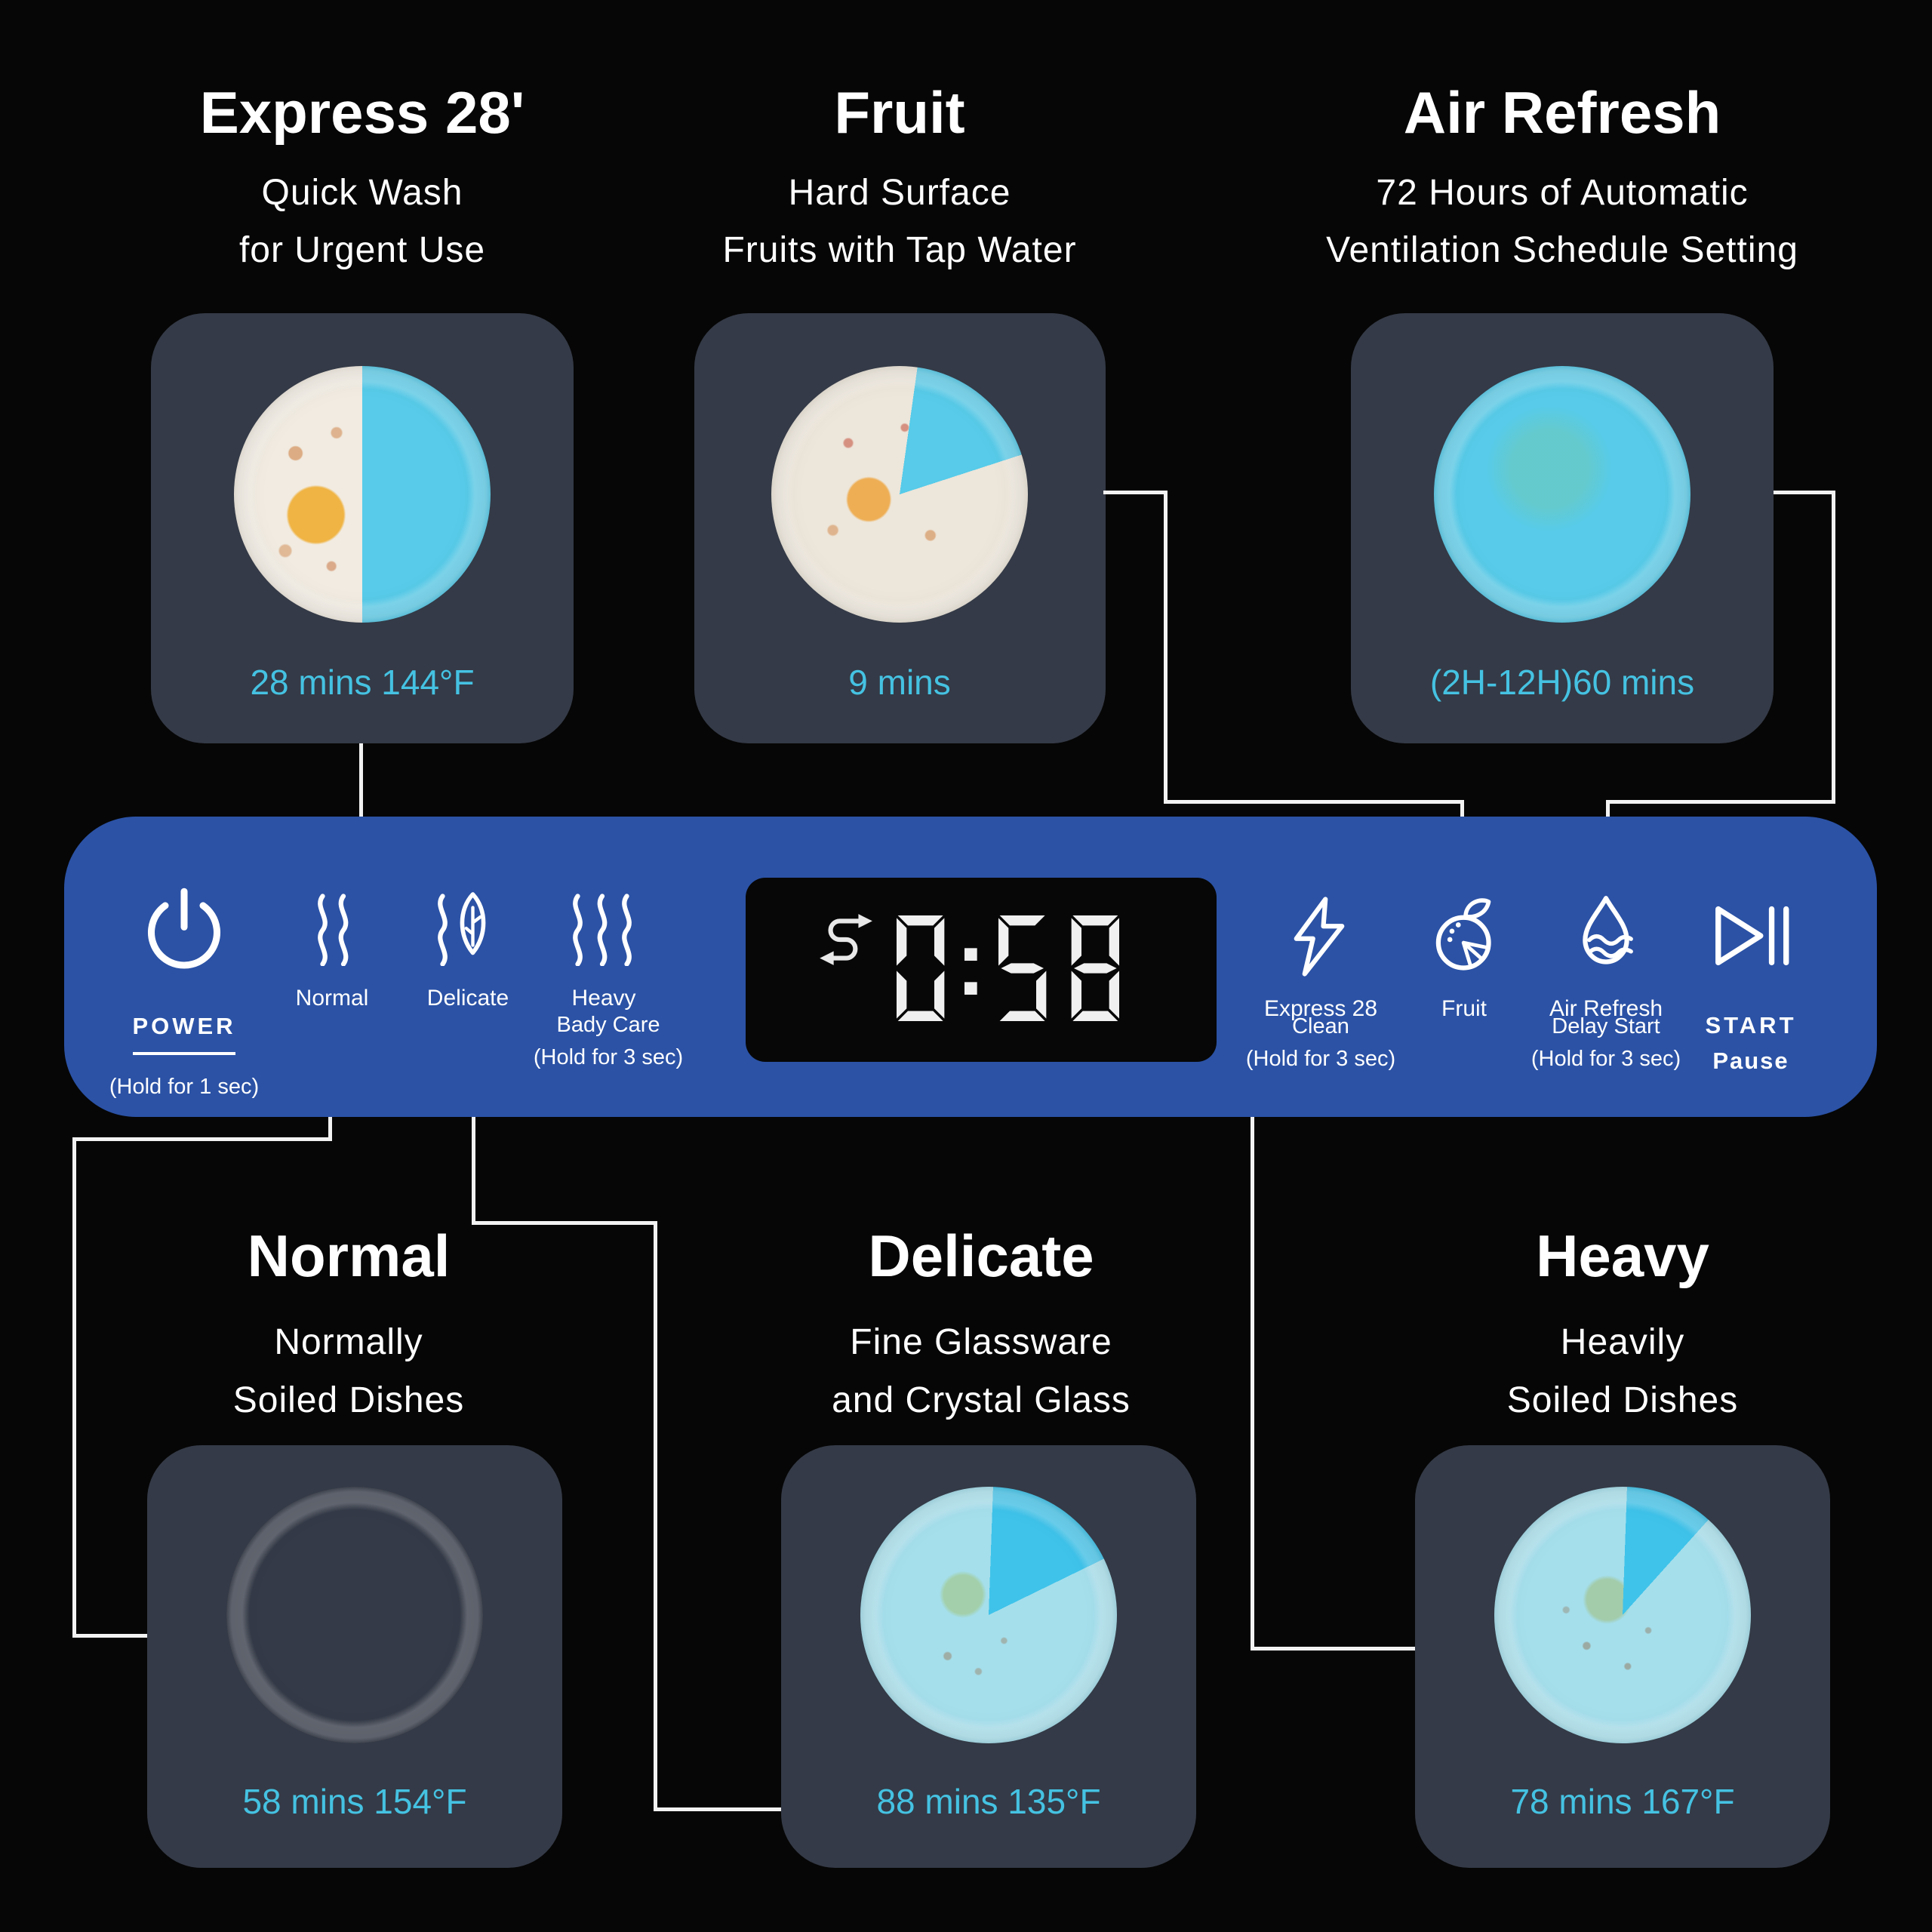  I want to click on normal-time: 58 mins 154°F, so click(354, 1801).